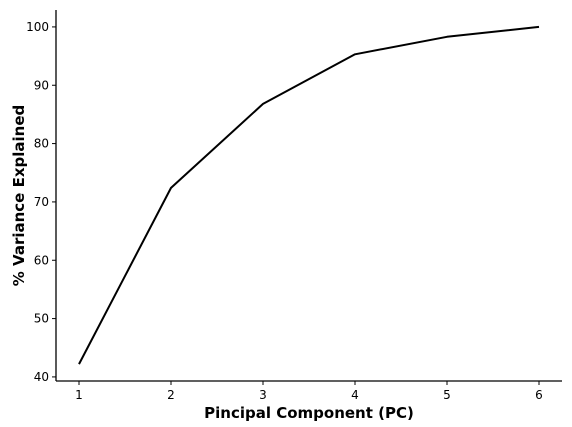 This screenshot has height=427, width=572. I want to click on x-tick-label: 6, so click(539, 395).